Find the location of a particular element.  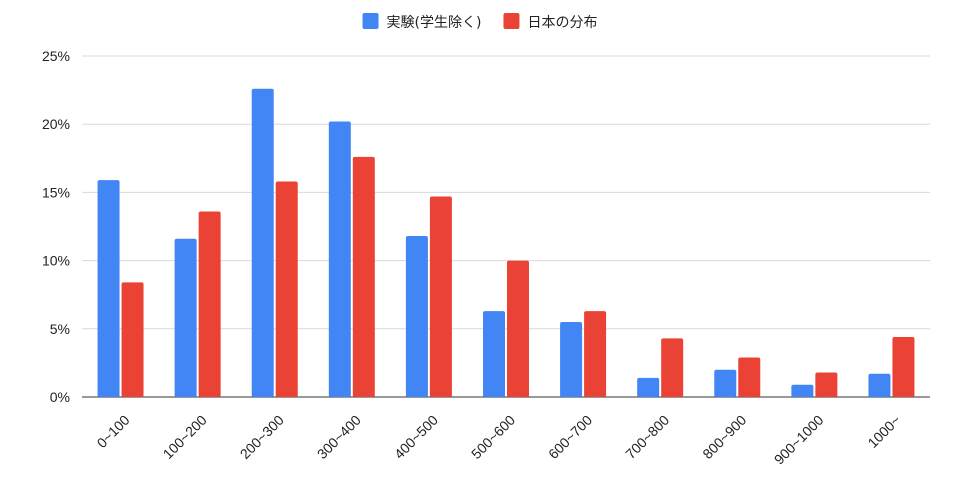

y-tick-label: 20% is located at coordinates (56, 124).